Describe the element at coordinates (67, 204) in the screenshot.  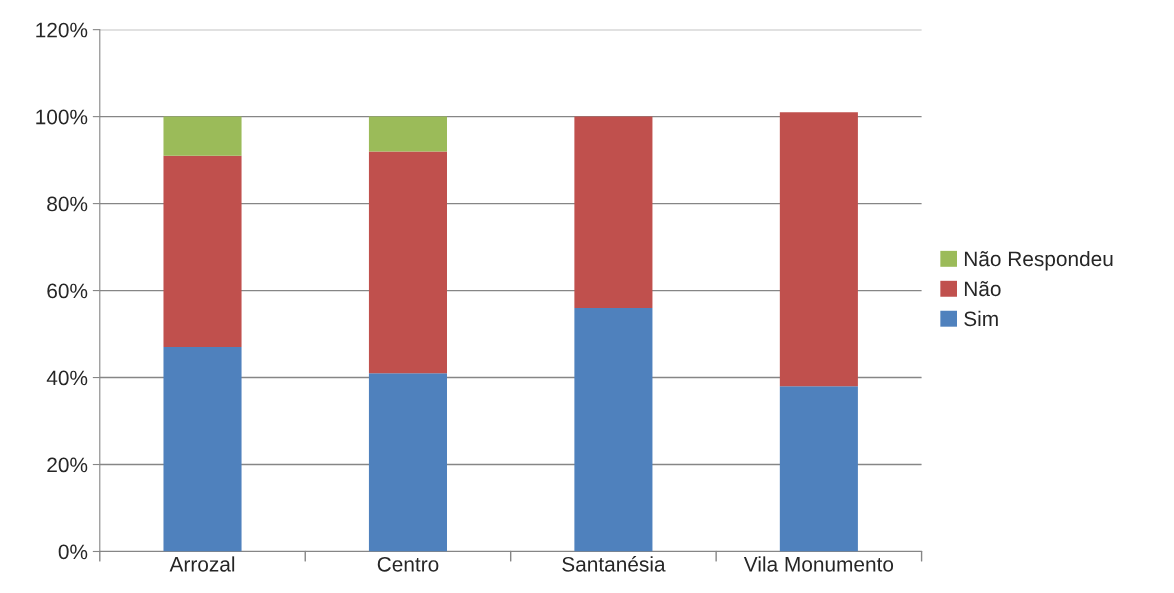
I see `y-tick-label: 80%` at that location.